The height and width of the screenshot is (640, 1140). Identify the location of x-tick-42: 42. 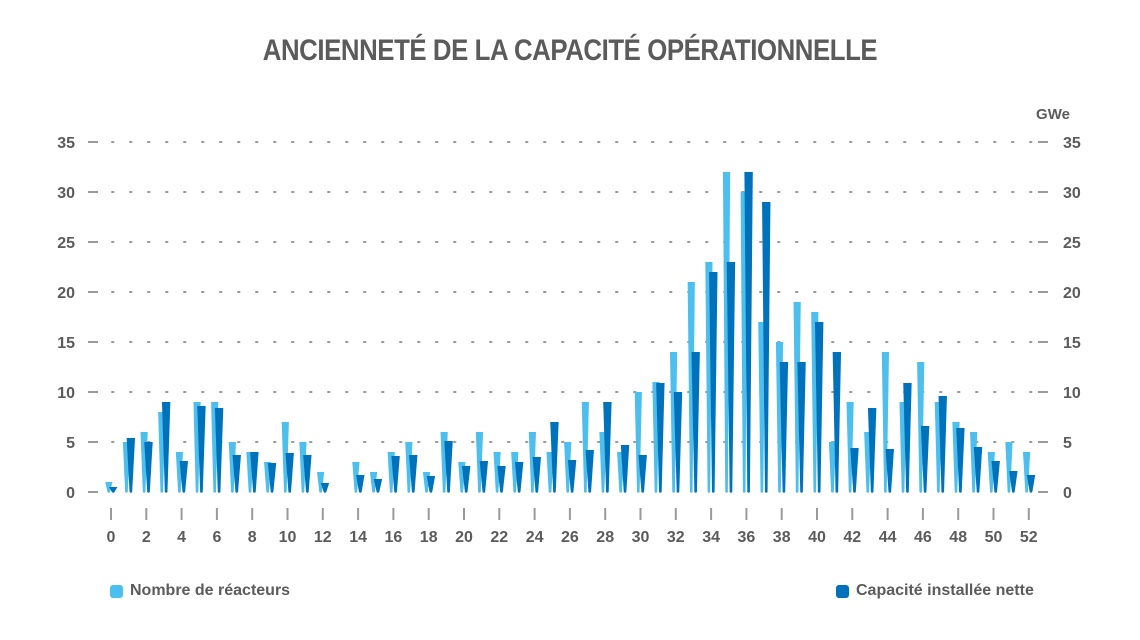
(852, 537).